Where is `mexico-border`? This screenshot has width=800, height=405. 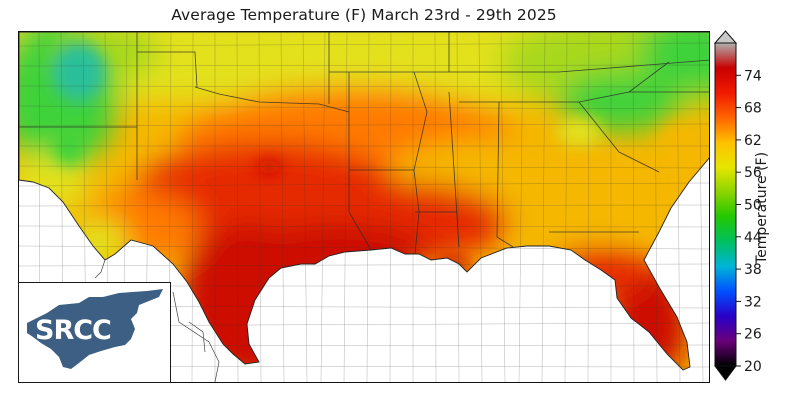 mexico-border is located at coordinates (157, 320).